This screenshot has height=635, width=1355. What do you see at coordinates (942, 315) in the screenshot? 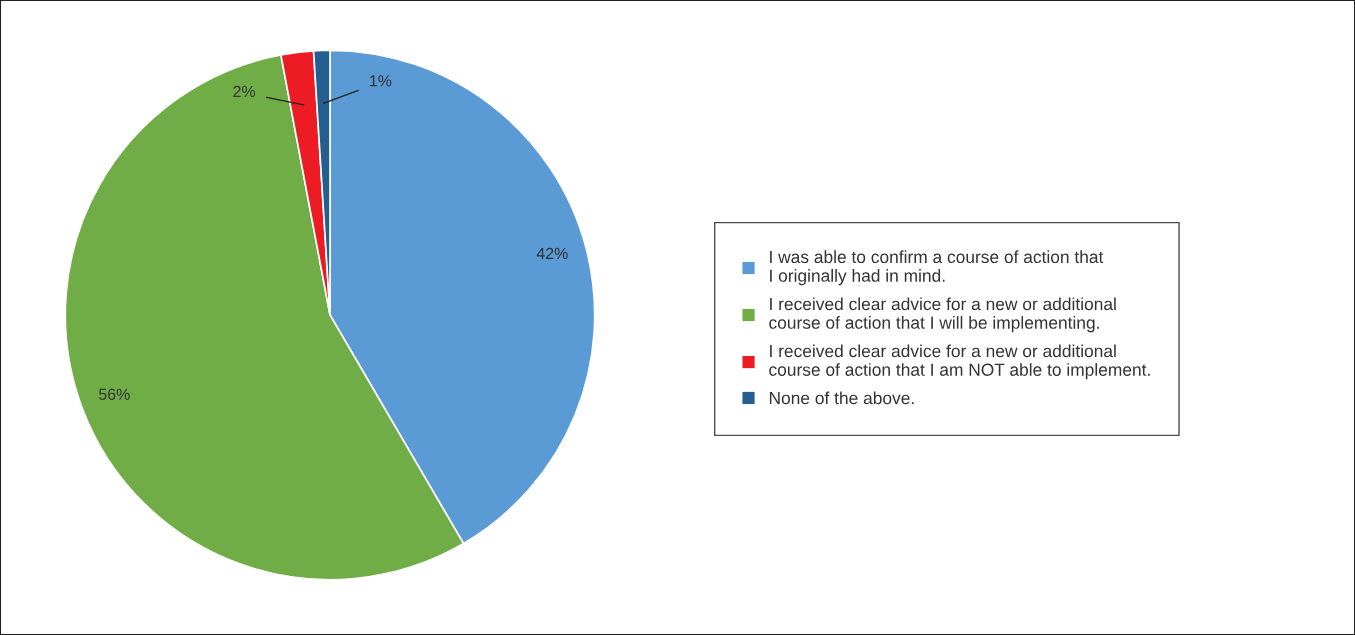
I see `legend-label: I received clear advice for a new or additional course of action that I will be implementing.` at bounding box center [942, 315].